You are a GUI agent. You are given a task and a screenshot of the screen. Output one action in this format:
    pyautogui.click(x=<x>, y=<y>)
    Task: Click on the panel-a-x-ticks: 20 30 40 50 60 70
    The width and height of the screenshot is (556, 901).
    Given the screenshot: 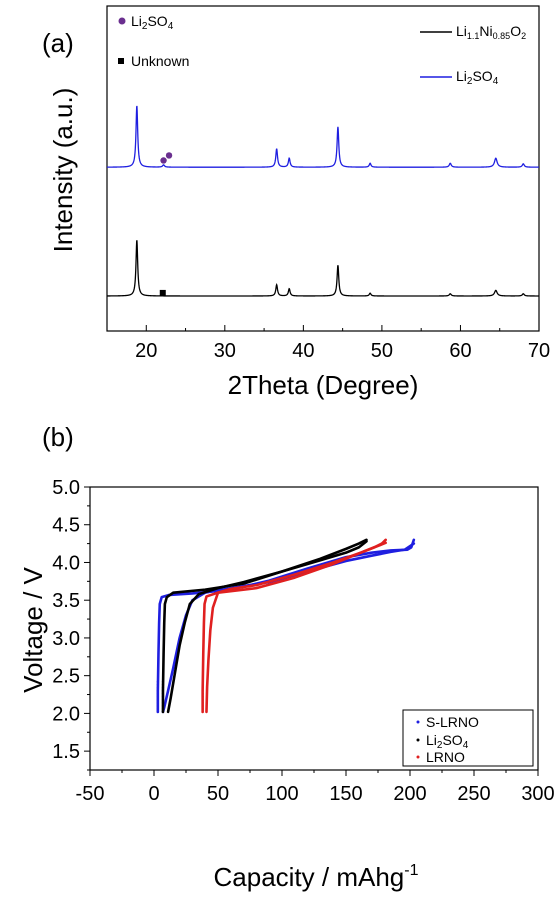 What is the action you would take?
    pyautogui.click(x=328, y=343)
    